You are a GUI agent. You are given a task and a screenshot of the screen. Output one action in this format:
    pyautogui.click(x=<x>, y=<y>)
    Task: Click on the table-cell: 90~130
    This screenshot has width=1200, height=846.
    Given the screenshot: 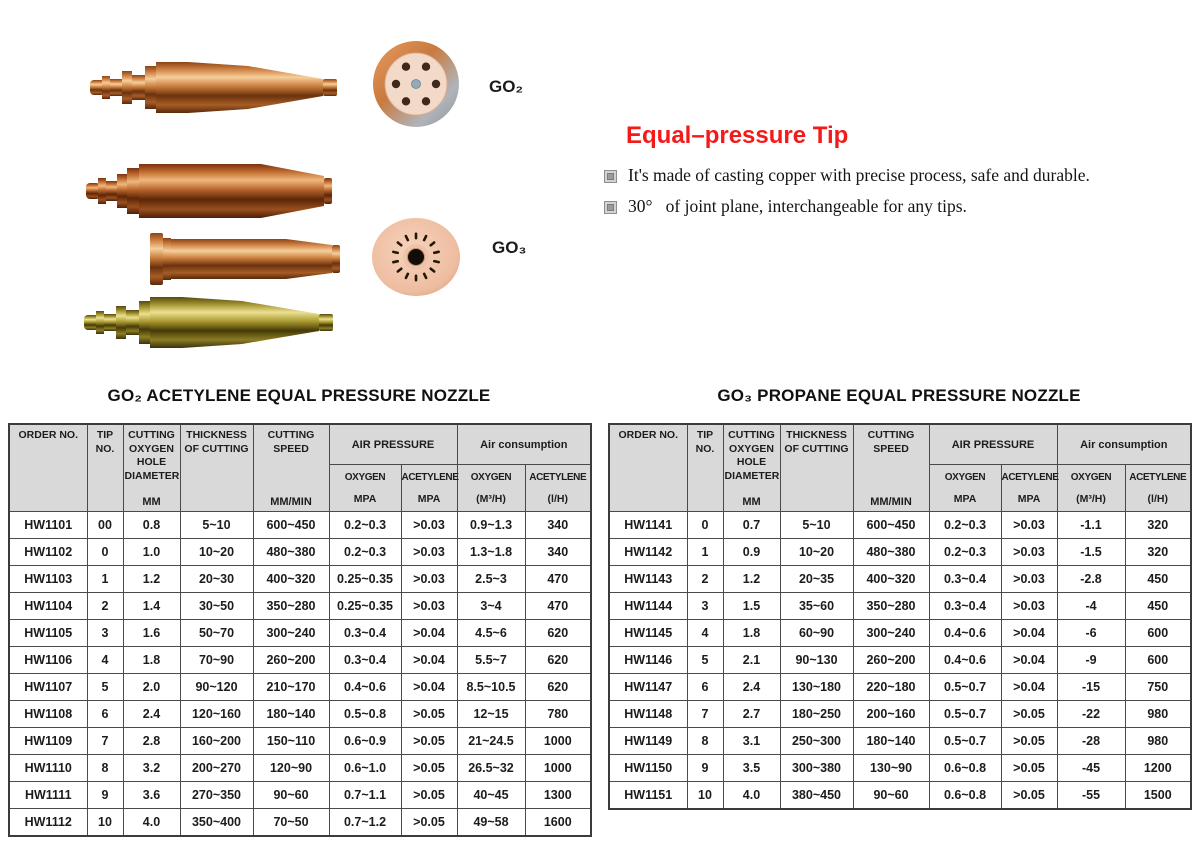 What is the action you would take?
    pyautogui.click(x=816, y=660)
    